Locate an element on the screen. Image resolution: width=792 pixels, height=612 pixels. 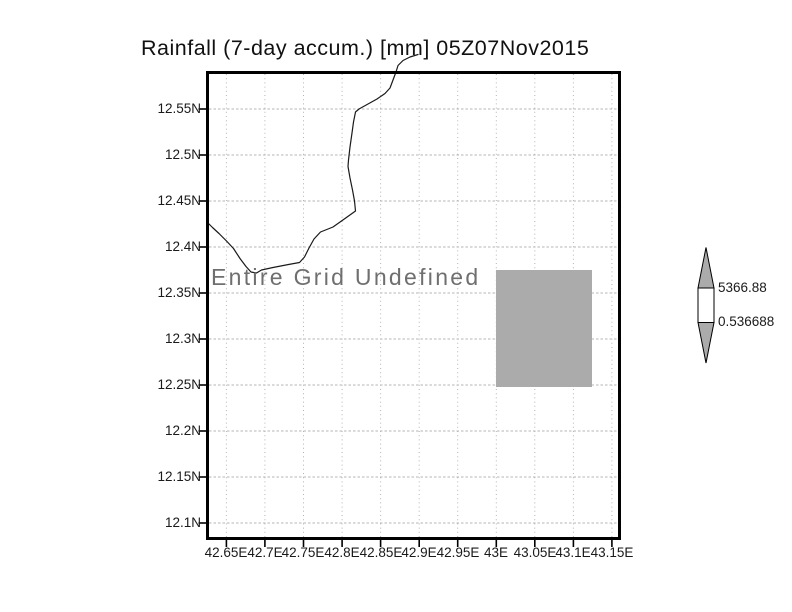
y-axis-label: 12.4N is located at coordinates (182, 246).